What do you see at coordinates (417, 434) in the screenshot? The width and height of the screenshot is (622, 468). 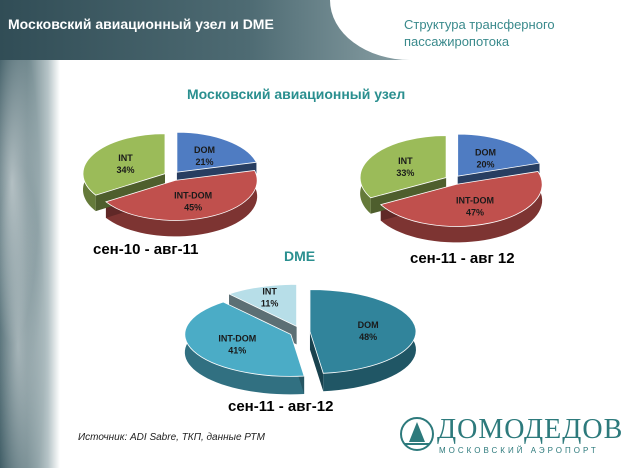 I see `airport-logo-icon` at bounding box center [417, 434].